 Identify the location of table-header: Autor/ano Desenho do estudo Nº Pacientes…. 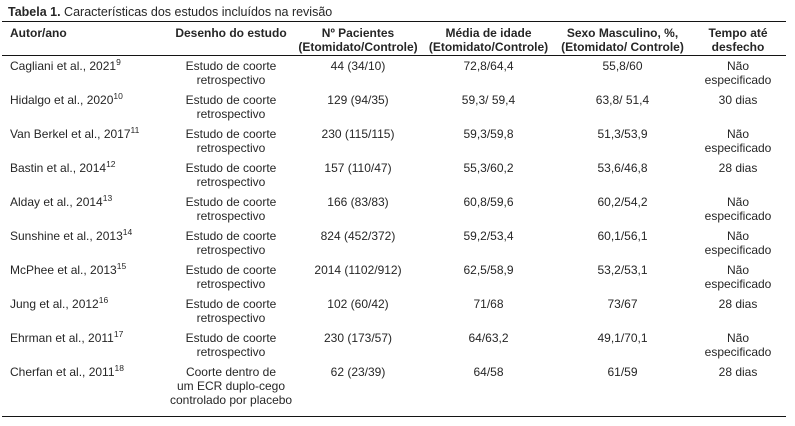
(394, 39).